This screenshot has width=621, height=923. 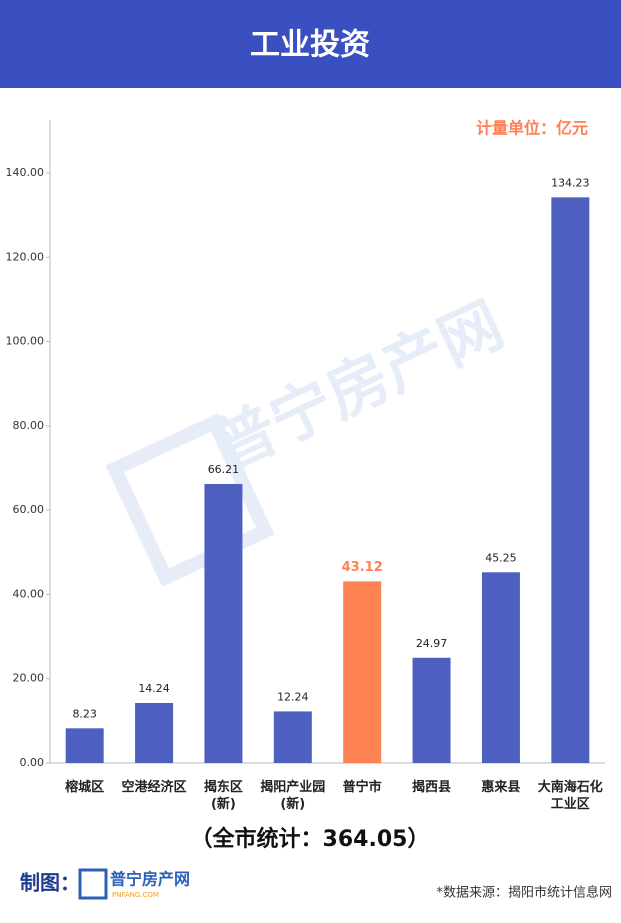 What do you see at coordinates (25, 172) in the screenshot?
I see `y-tick-label: 140.00` at bounding box center [25, 172].